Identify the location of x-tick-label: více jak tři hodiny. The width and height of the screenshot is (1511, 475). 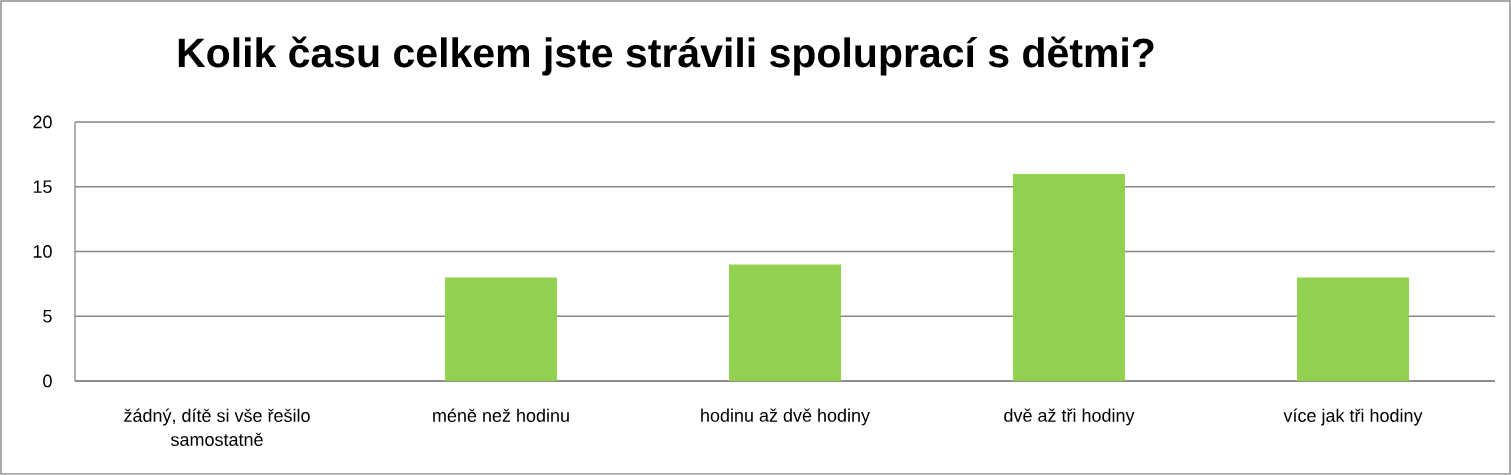
(1353, 417).